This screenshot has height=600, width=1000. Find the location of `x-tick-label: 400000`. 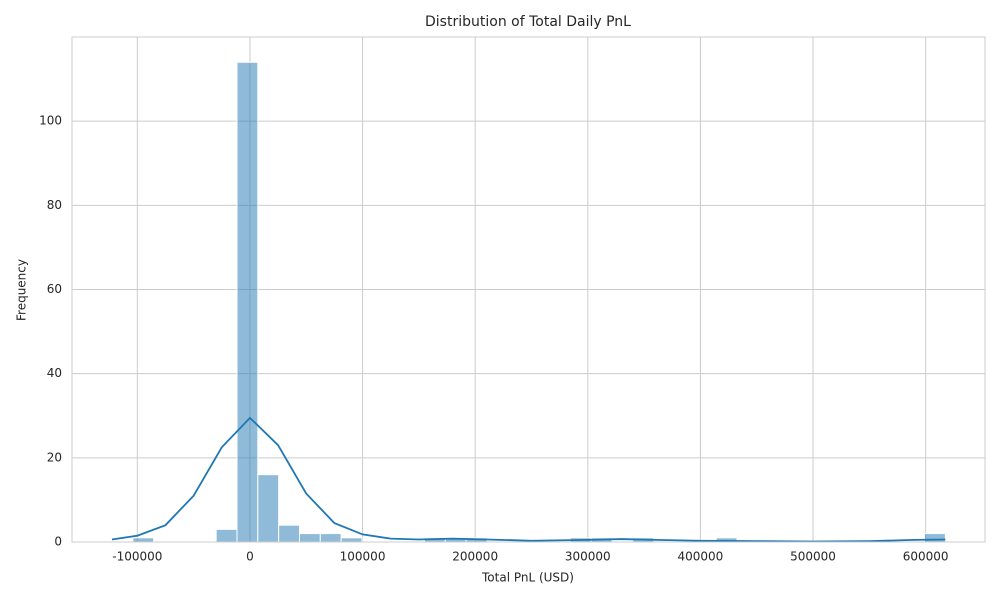

x-tick-label: 400000 is located at coordinates (701, 557).